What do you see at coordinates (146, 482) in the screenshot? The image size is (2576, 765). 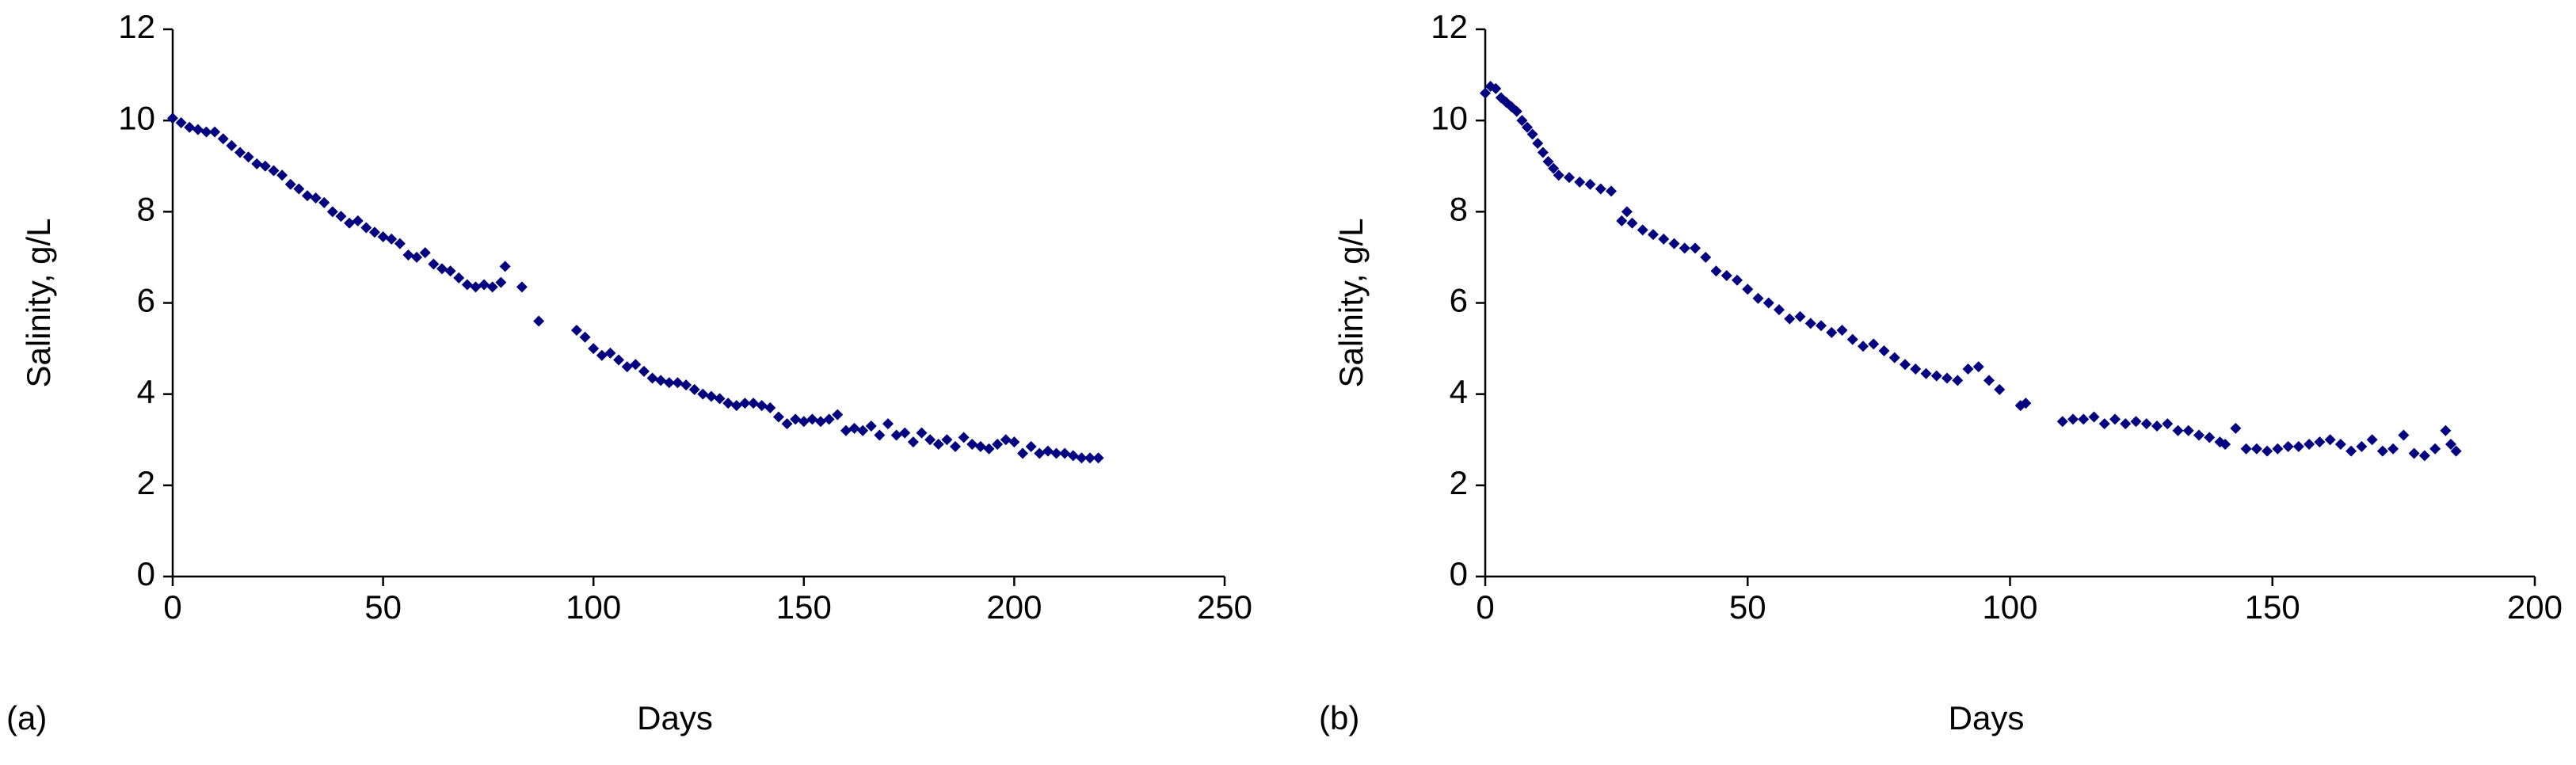 I see `y-tick-label: 2` at bounding box center [146, 482].